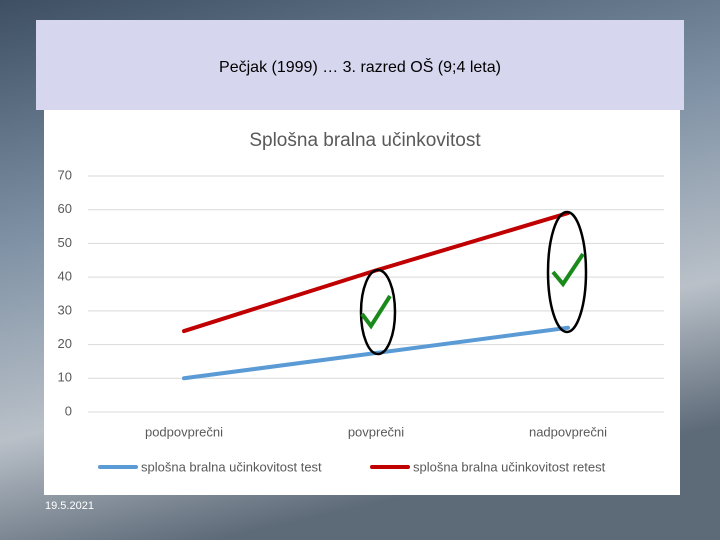 This screenshot has height=545, width=720. Describe the element at coordinates (376, 431) in the screenshot. I see `x-tick-label: povprečni` at that location.